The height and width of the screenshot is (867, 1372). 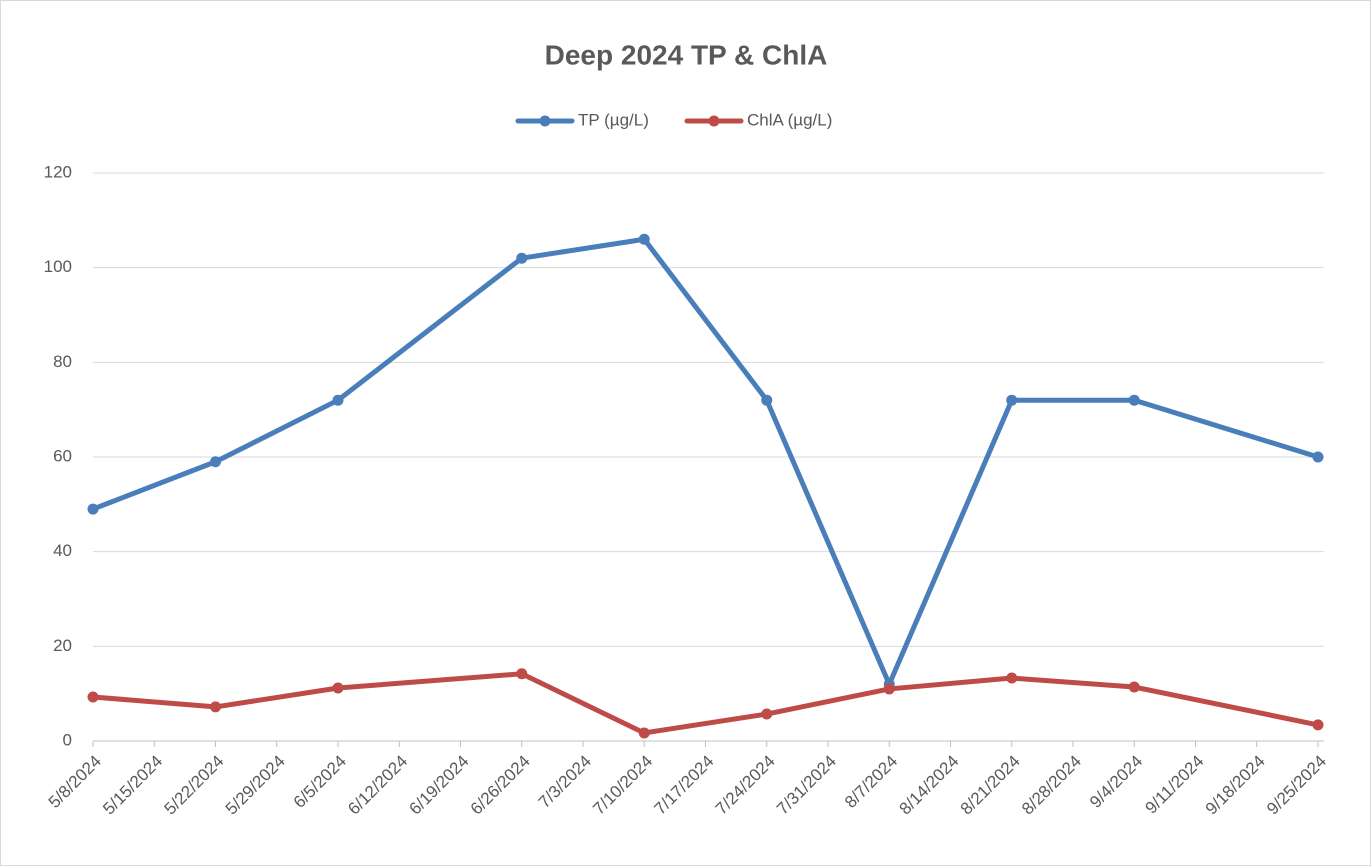 I want to click on y-tick-label: 100, so click(x=58, y=266).